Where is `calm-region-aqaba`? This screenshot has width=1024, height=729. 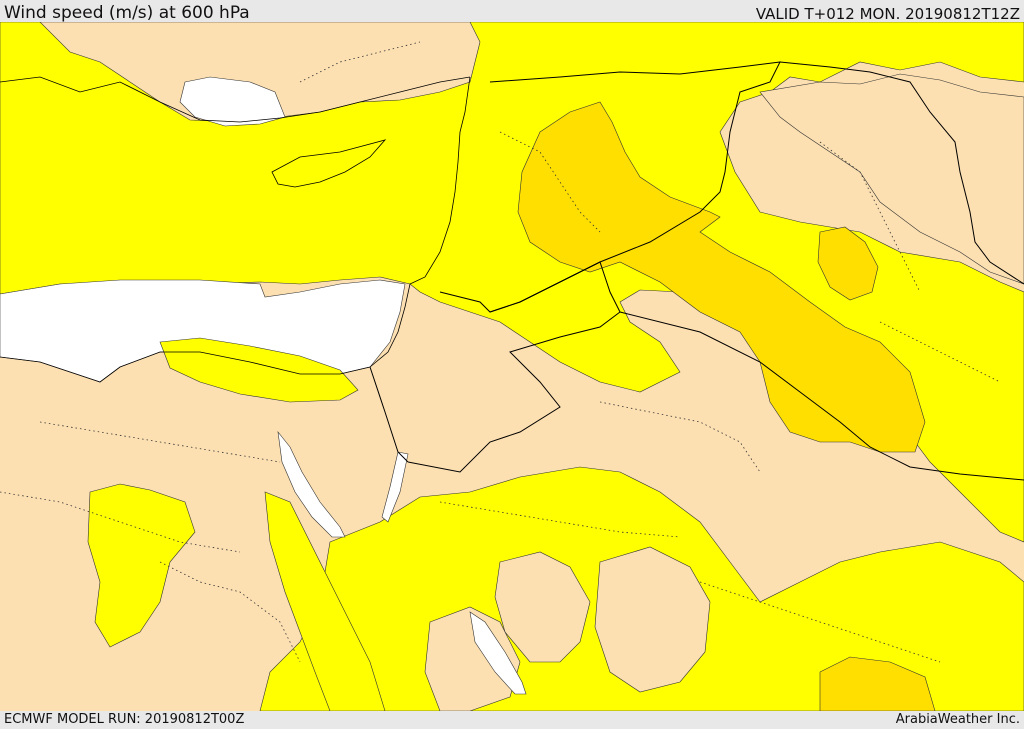 calm-region-aqaba is located at coordinates (395, 487).